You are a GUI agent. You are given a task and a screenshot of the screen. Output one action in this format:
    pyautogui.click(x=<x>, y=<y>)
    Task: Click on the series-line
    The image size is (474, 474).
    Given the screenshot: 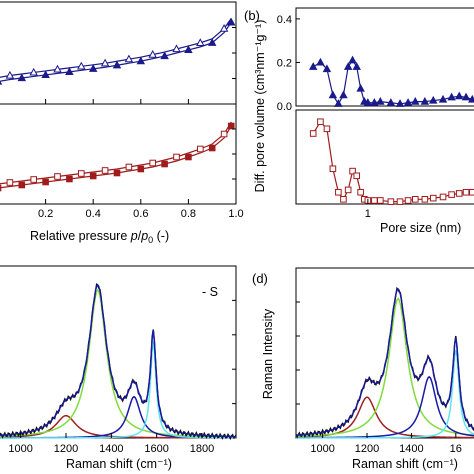 What is the action you would take?
    pyautogui.click(x=392, y=82)
    